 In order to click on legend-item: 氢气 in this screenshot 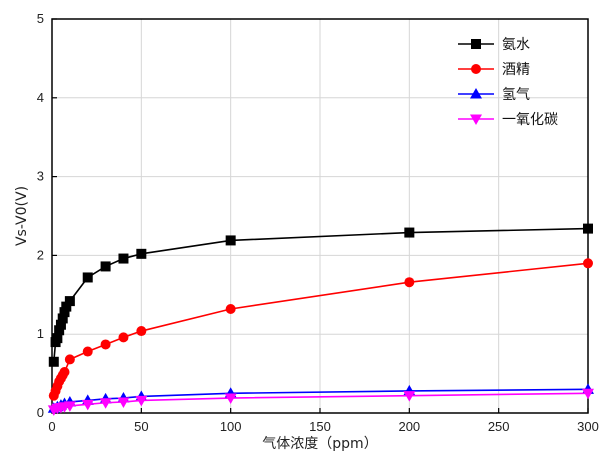, I will do `click(494, 95)`.